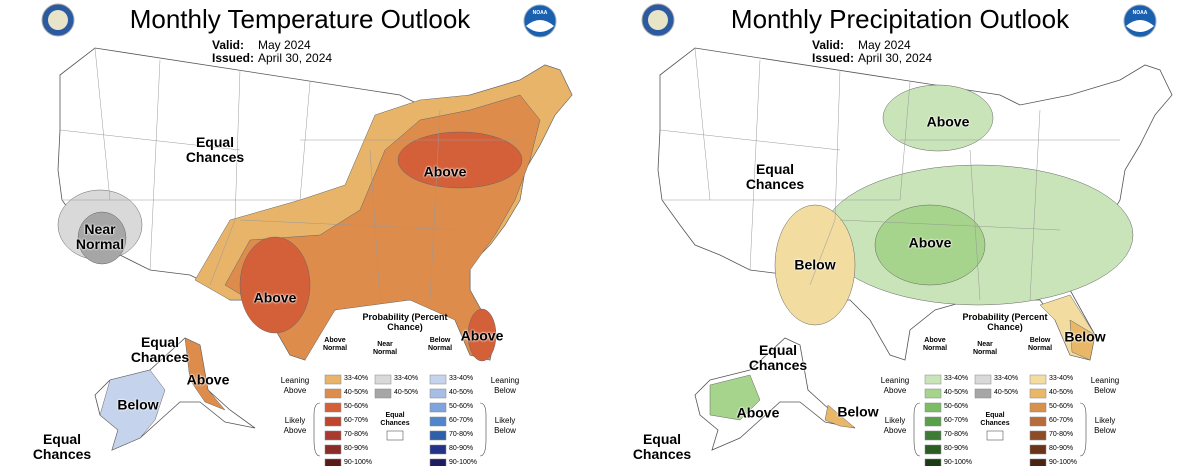  Describe the element at coordinates (900, 19) in the screenshot. I see `panel-title: Monthly Precipitation Outlook` at that location.